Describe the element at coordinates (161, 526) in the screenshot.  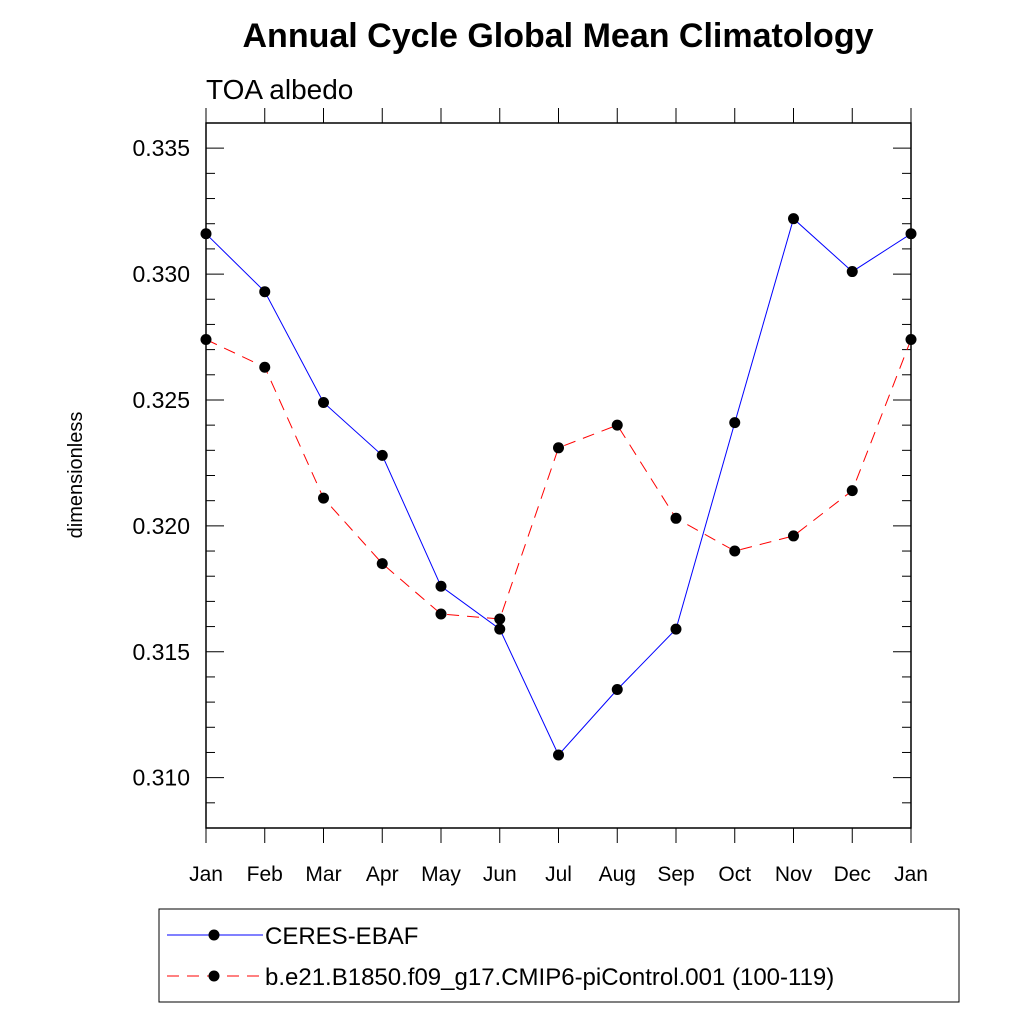
I see `y-tick-label: 0.320` at that location.